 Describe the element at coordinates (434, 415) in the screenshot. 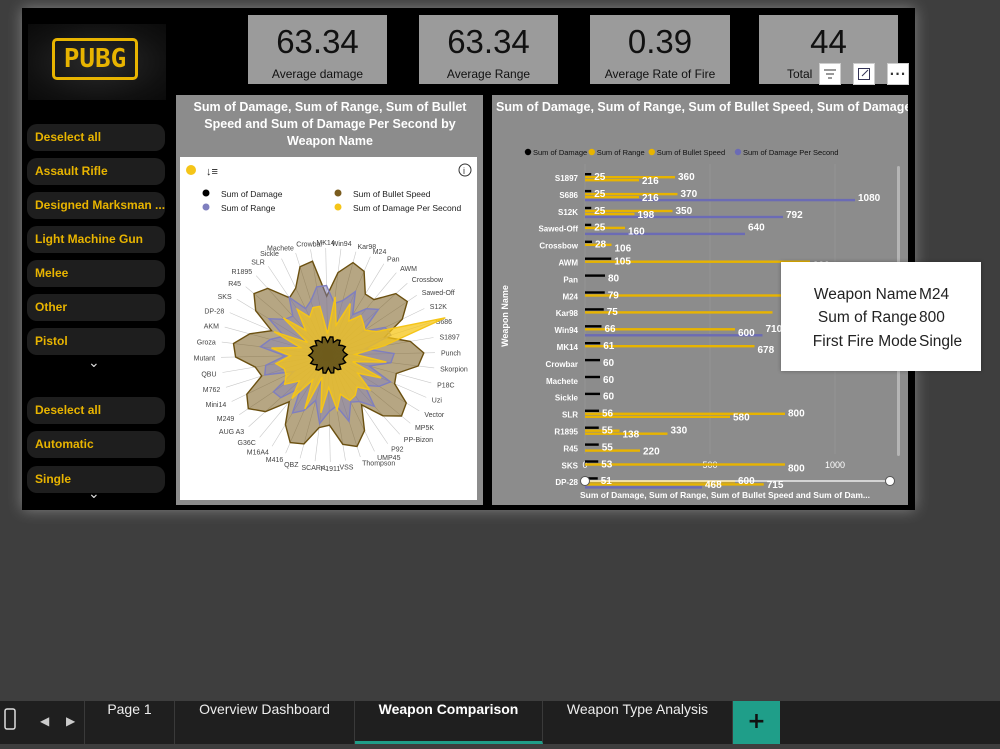

I see `radar-axis-label: Vector` at that location.